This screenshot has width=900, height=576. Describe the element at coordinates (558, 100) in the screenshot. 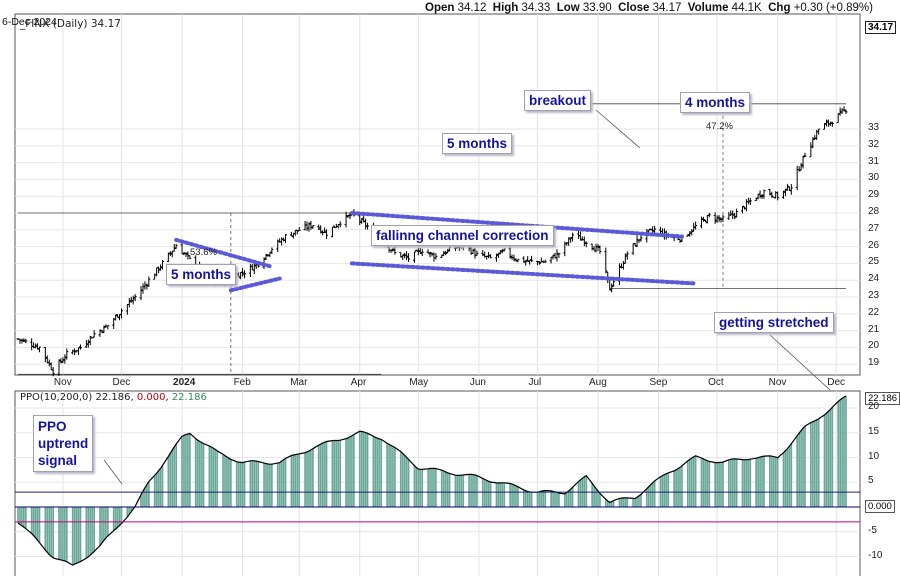

I see `annotation-breakout: breakout` at that location.